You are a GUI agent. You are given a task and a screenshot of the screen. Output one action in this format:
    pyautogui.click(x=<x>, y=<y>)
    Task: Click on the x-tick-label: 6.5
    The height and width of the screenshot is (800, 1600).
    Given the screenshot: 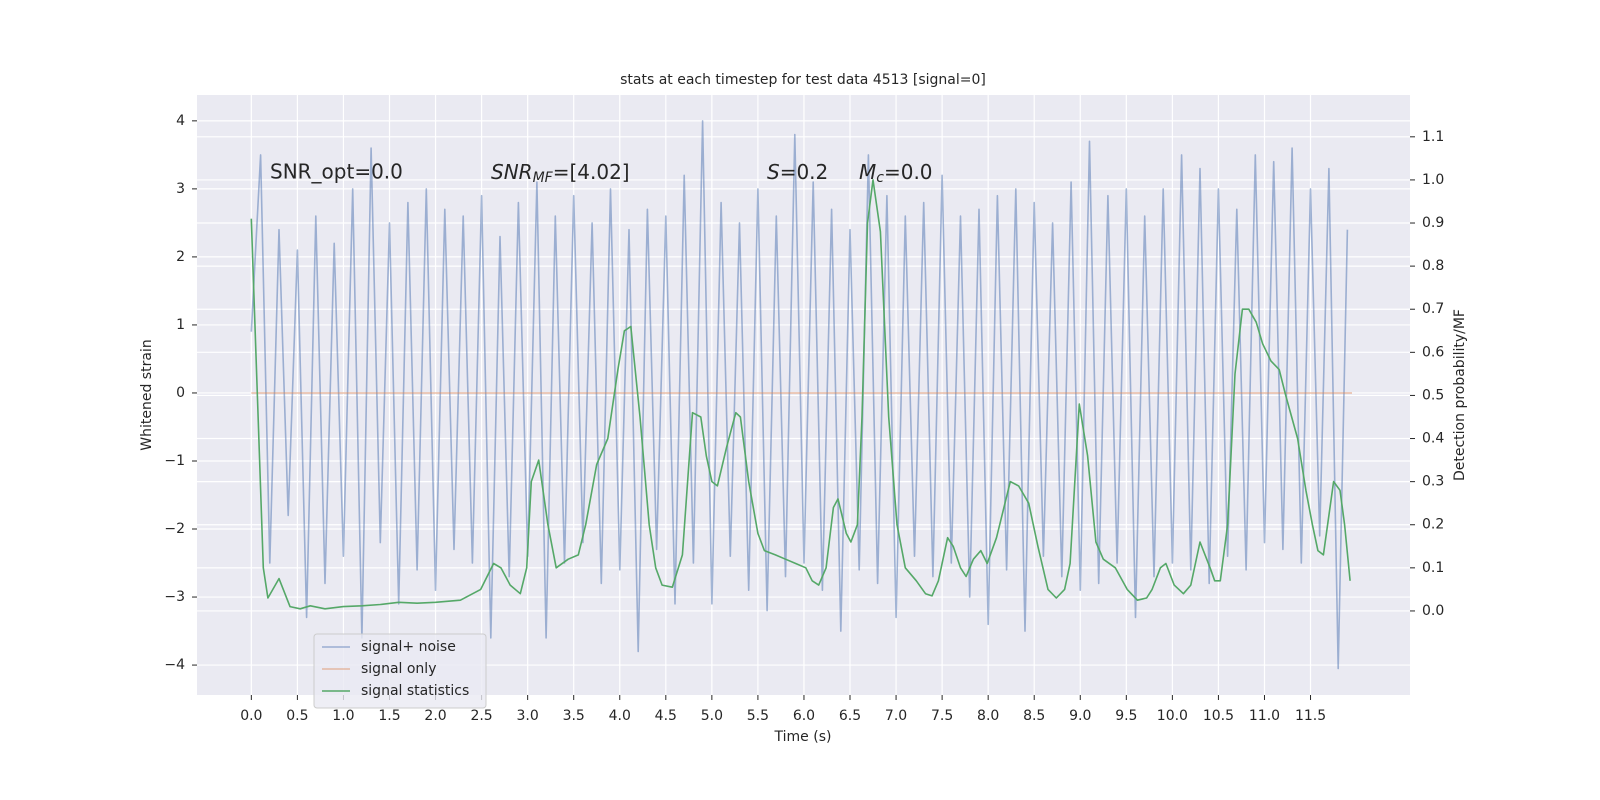 What is the action you would take?
    pyautogui.click(x=850, y=716)
    